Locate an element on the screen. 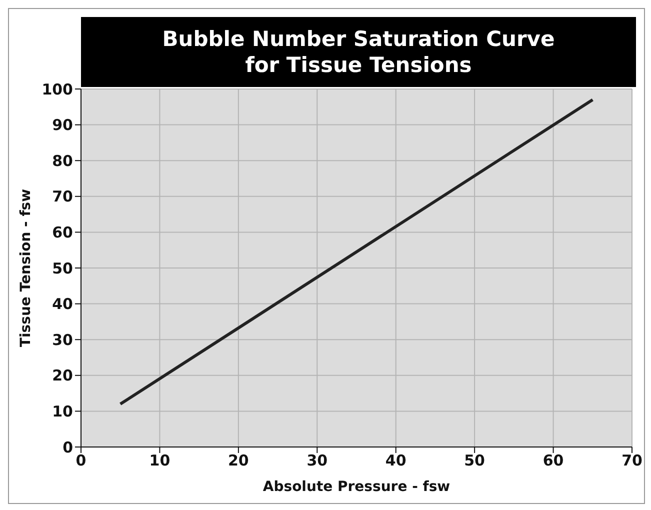  x-tick-label: 30 is located at coordinates (317, 461).